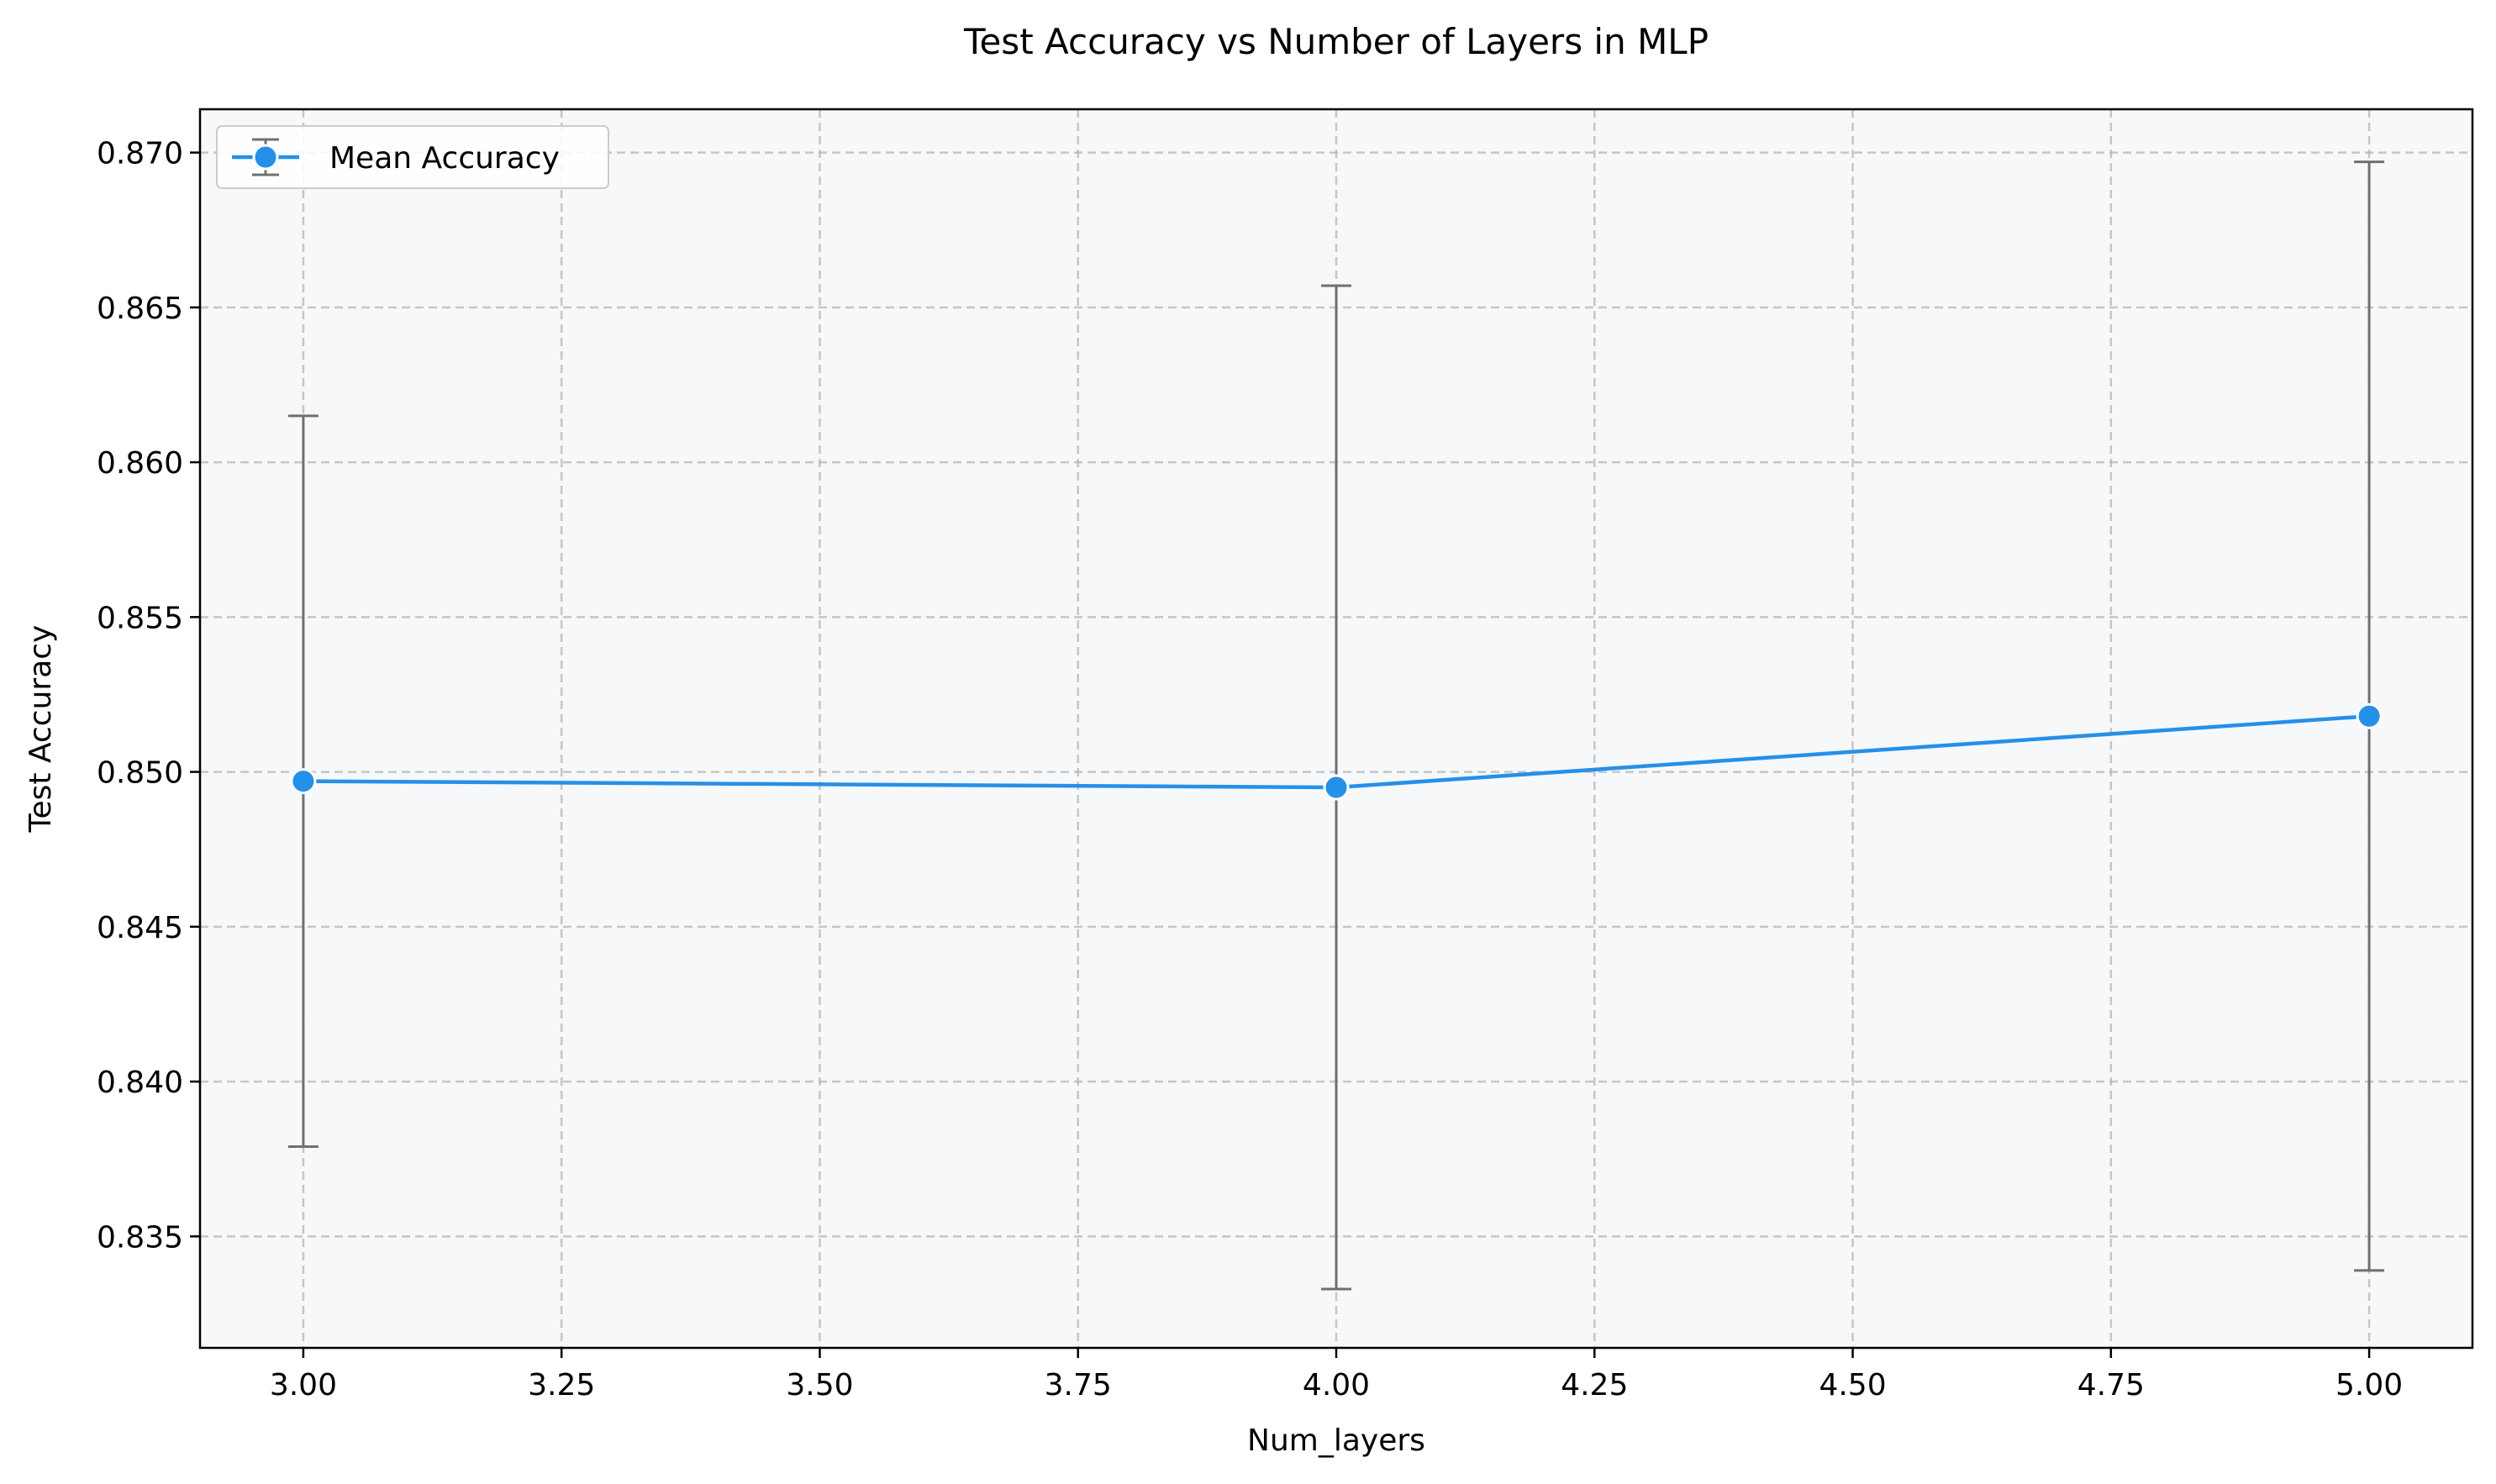  I want to click on x-axis-ticks: 3.00 3.25 3.50 3.75 4.00 4.25 4.50 4.75 5.00, so click(1336, 1375).